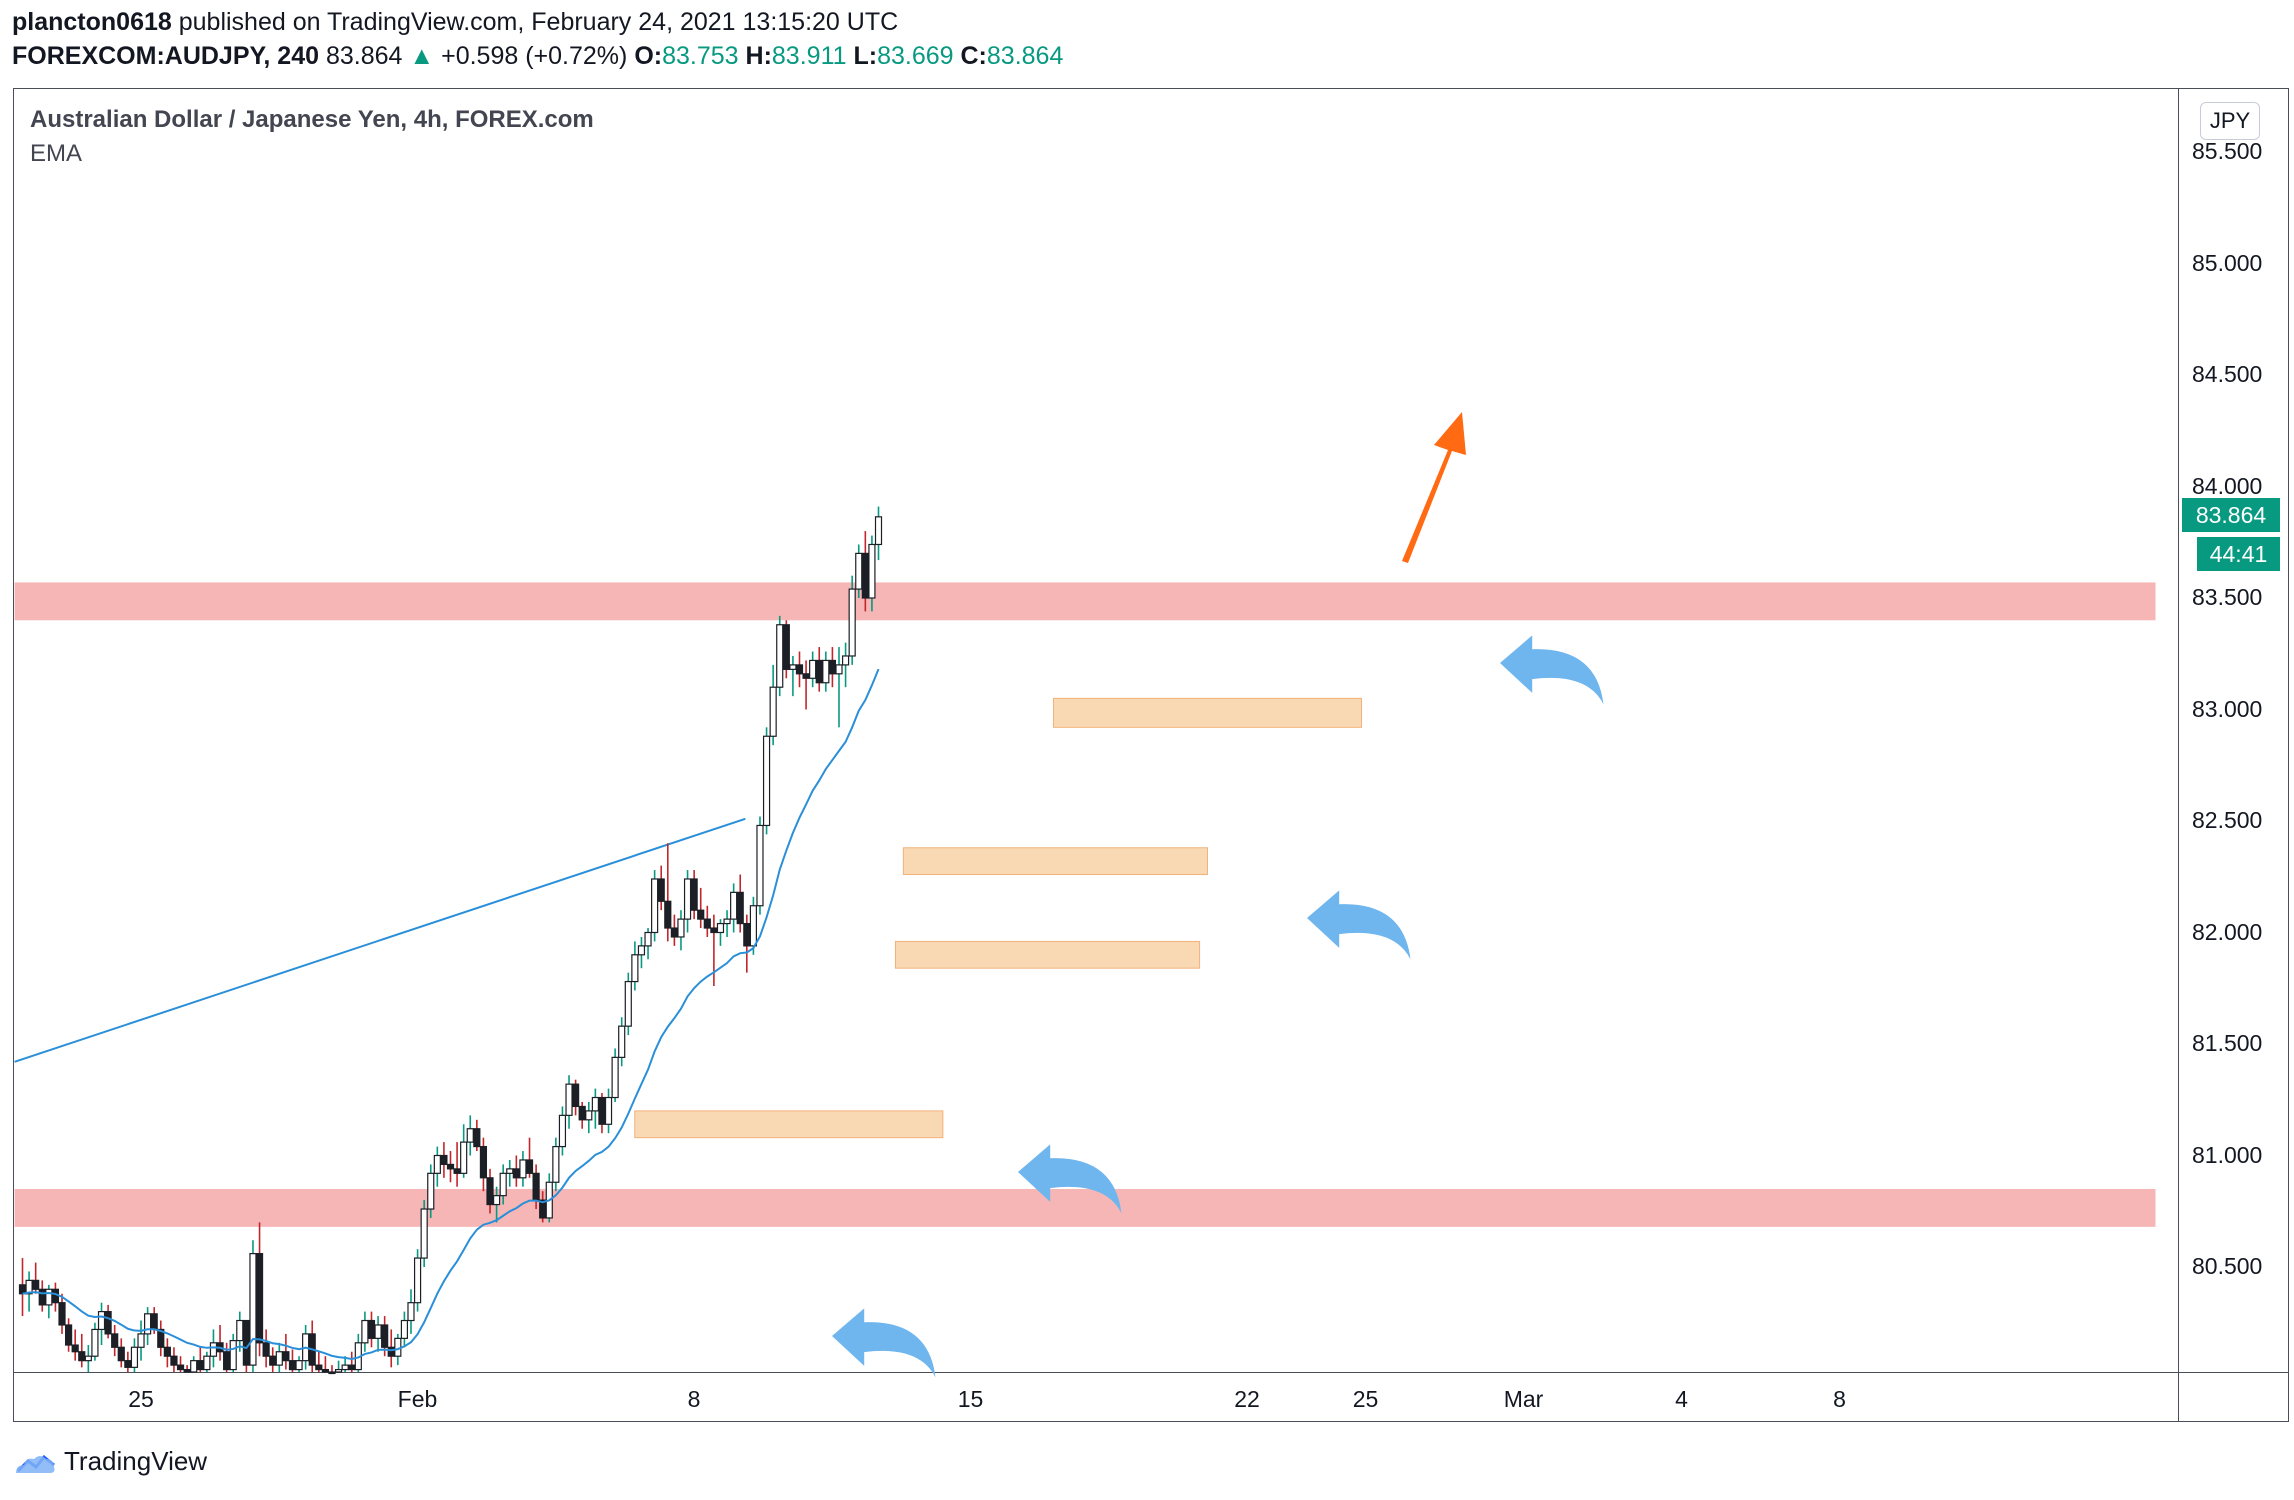  I want to click on time-tick-label: Feb, so click(417, 1399).